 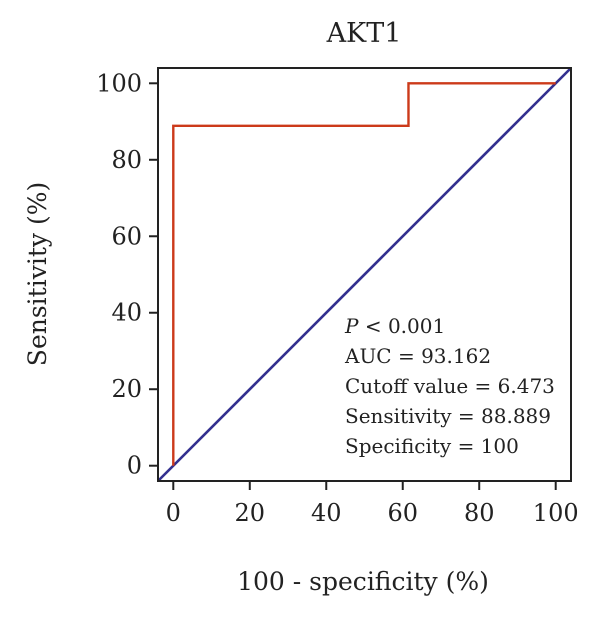 What do you see at coordinates (37, 274) in the screenshot?
I see `y-axis-title: Sensitivity (%)` at bounding box center [37, 274].